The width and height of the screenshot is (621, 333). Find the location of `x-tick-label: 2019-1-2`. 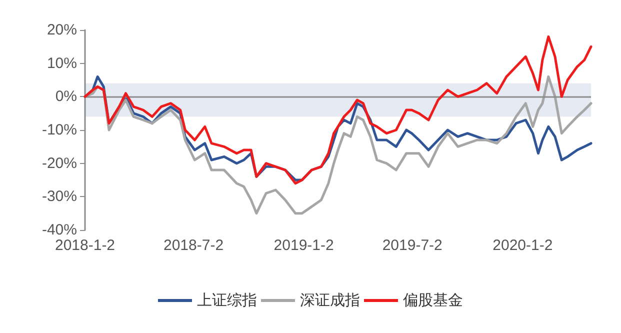

x-tick-label: 2019-1-2 is located at coordinates (304, 245).